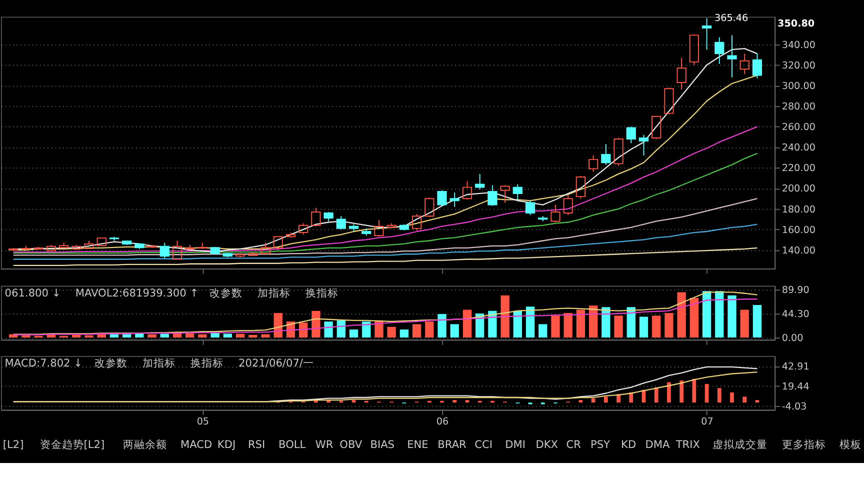 The width and height of the screenshot is (864, 486). I want to click on y-tick-label: 160.00, so click(799, 230).